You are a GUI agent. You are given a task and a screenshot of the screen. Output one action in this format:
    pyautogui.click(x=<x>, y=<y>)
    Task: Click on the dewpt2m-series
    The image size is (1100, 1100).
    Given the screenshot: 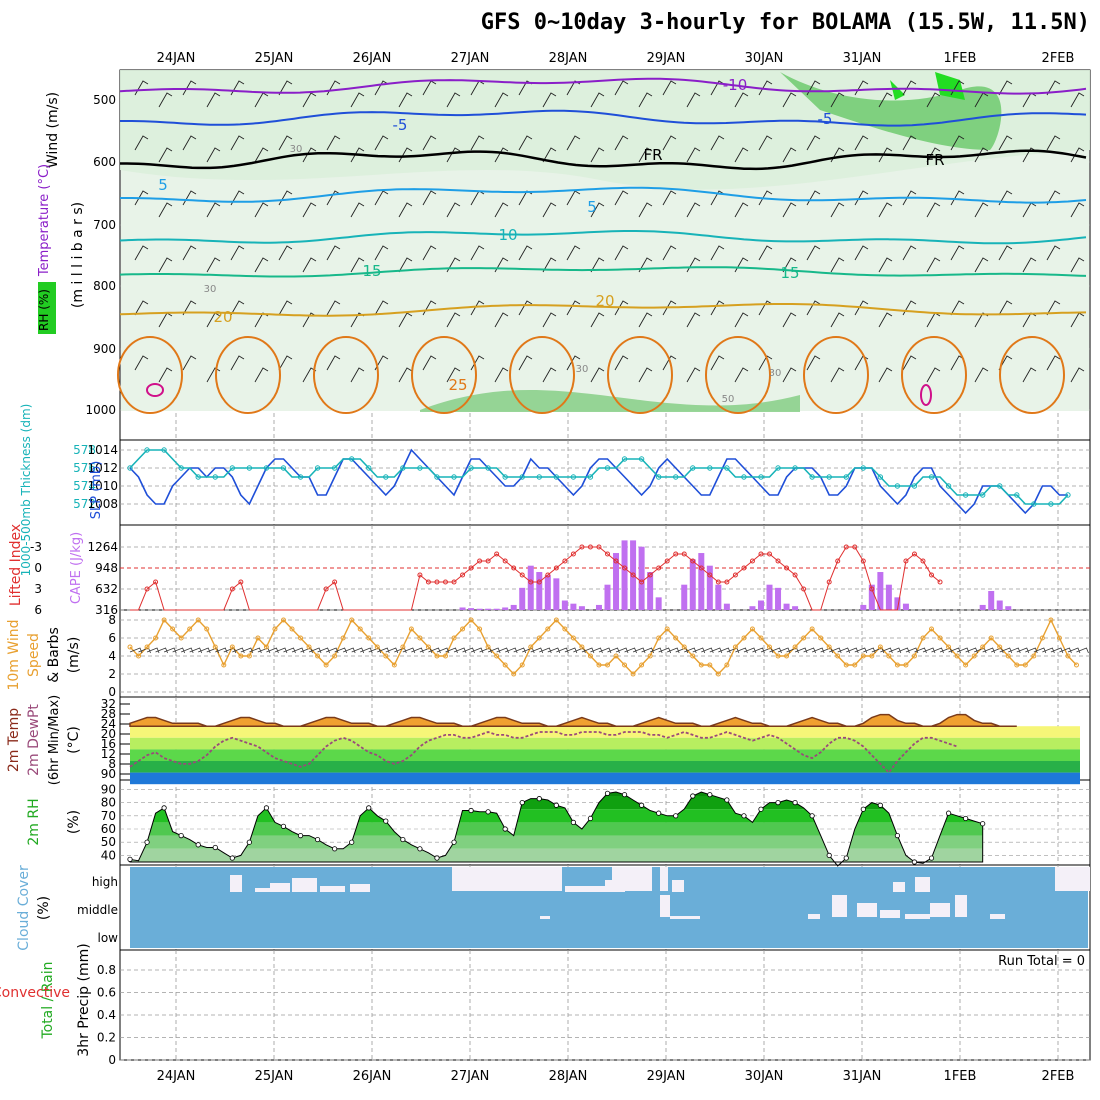 What is the action you would take?
    pyautogui.click(x=543, y=752)
    